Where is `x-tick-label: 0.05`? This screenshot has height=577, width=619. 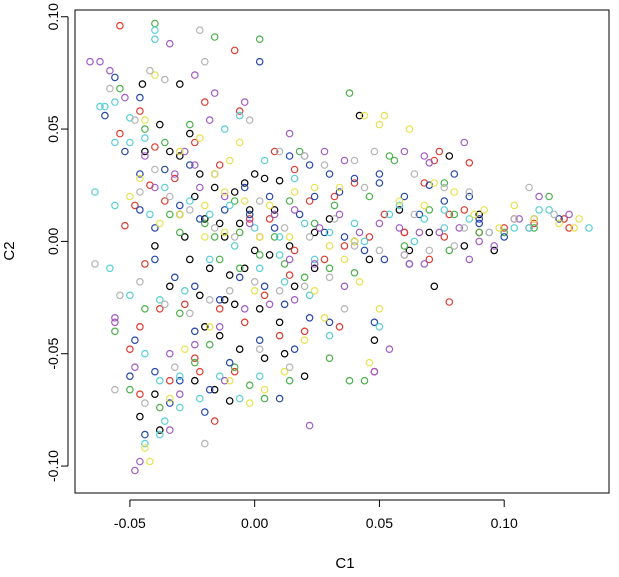
x-tick-label: 0.05 is located at coordinates (379, 523).